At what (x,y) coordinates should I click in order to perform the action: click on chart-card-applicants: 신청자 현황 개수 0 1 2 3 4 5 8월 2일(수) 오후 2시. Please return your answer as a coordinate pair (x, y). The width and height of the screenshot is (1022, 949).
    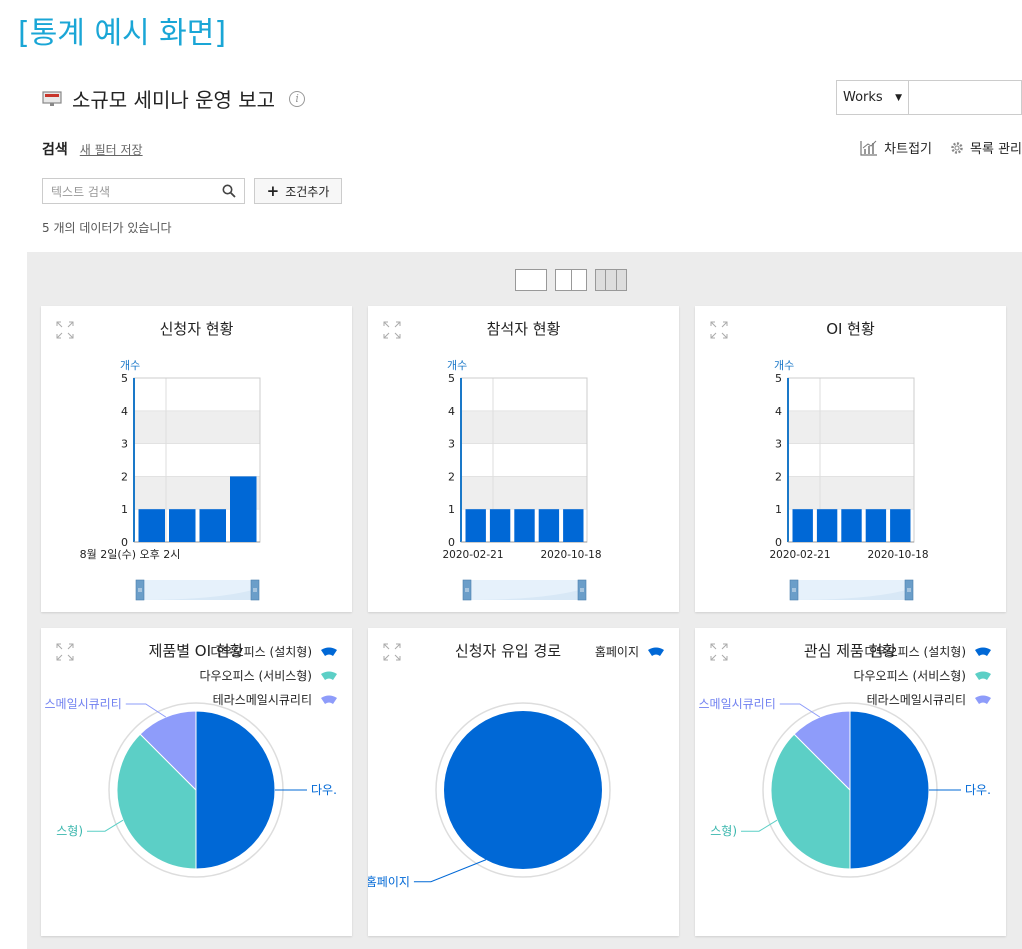
    Looking at the image, I should click on (196, 459).